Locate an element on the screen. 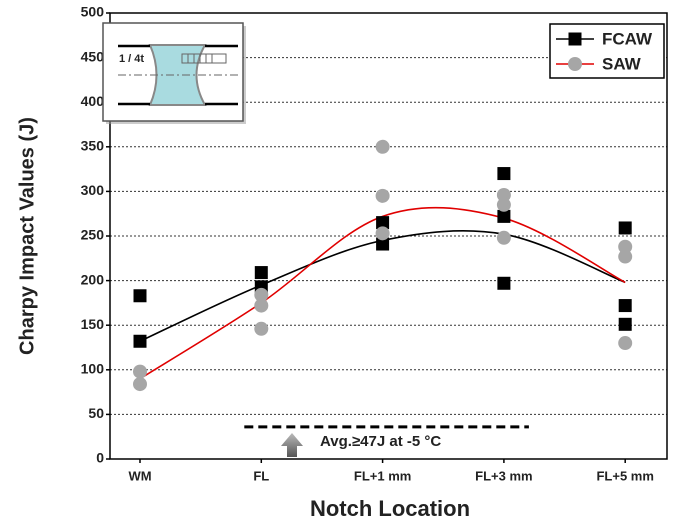  y-tick-label: 450 is located at coordinates (93, 56).